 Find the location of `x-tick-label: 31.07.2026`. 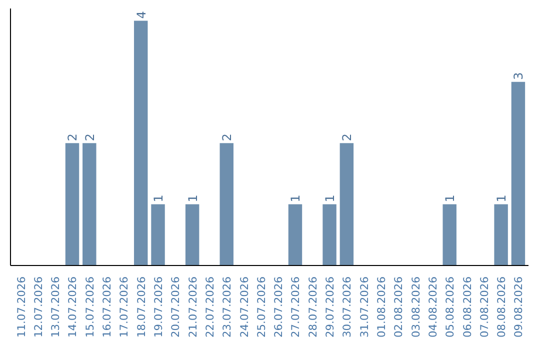

x-tick-label: 31.07.2026 is located at coordinates (364, 307).